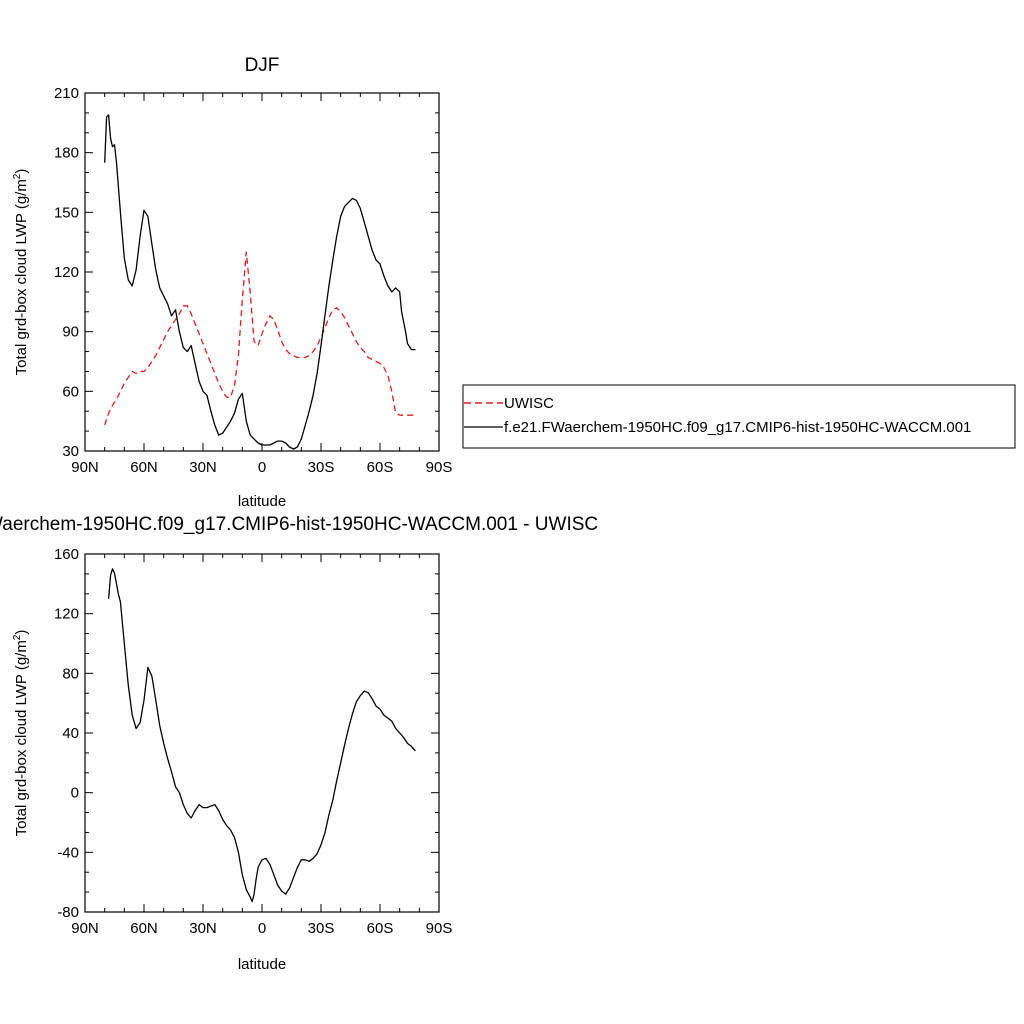  I want to click on bottom-chart-axes: 90N 60N 30N 0 30S 60S 90S -80 -40 0 40 80 120 160, so click(253, 741).